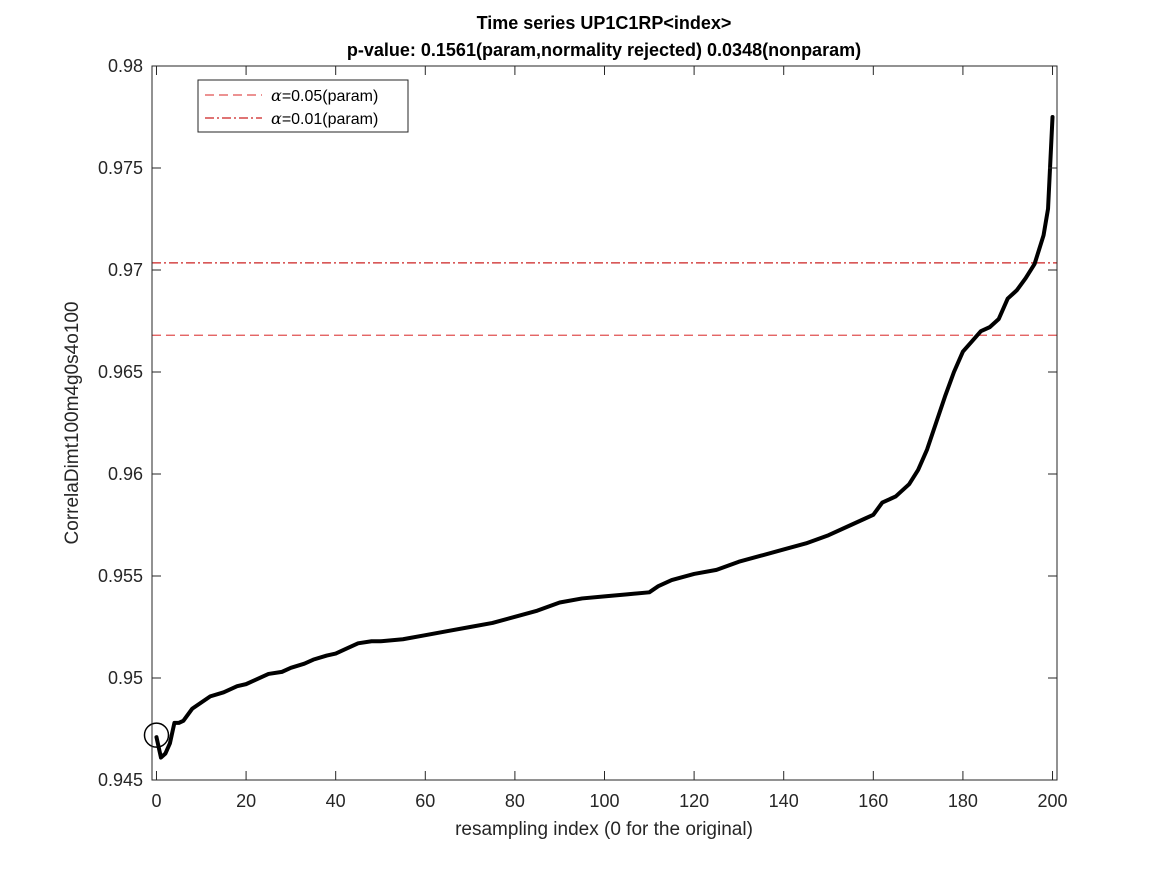  I want to click on threshold-lines, so click(604, 299).